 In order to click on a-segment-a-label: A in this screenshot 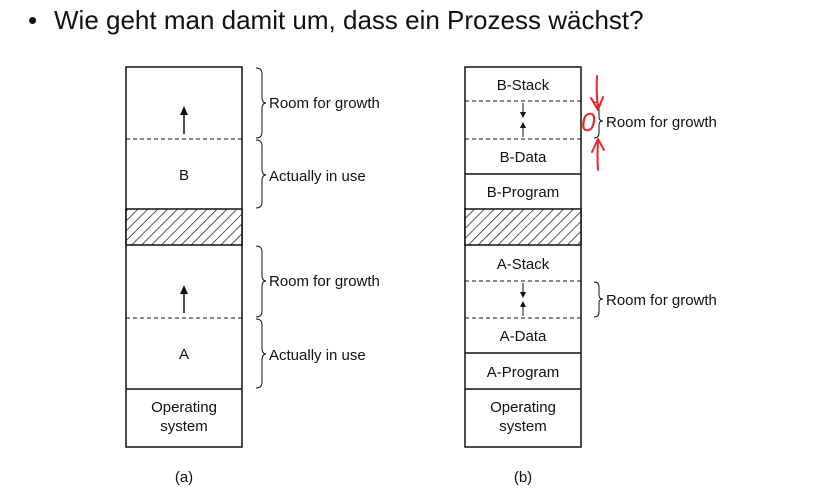, I will do `click(184, 354)`.